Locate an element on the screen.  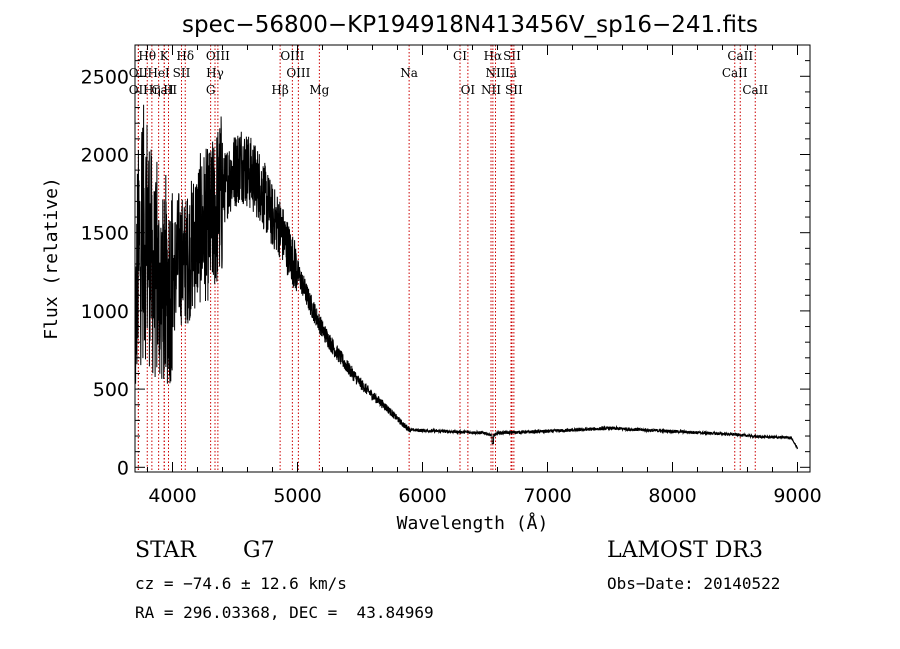
y-tick-label: 1500 is located at coordinates (105, 234).